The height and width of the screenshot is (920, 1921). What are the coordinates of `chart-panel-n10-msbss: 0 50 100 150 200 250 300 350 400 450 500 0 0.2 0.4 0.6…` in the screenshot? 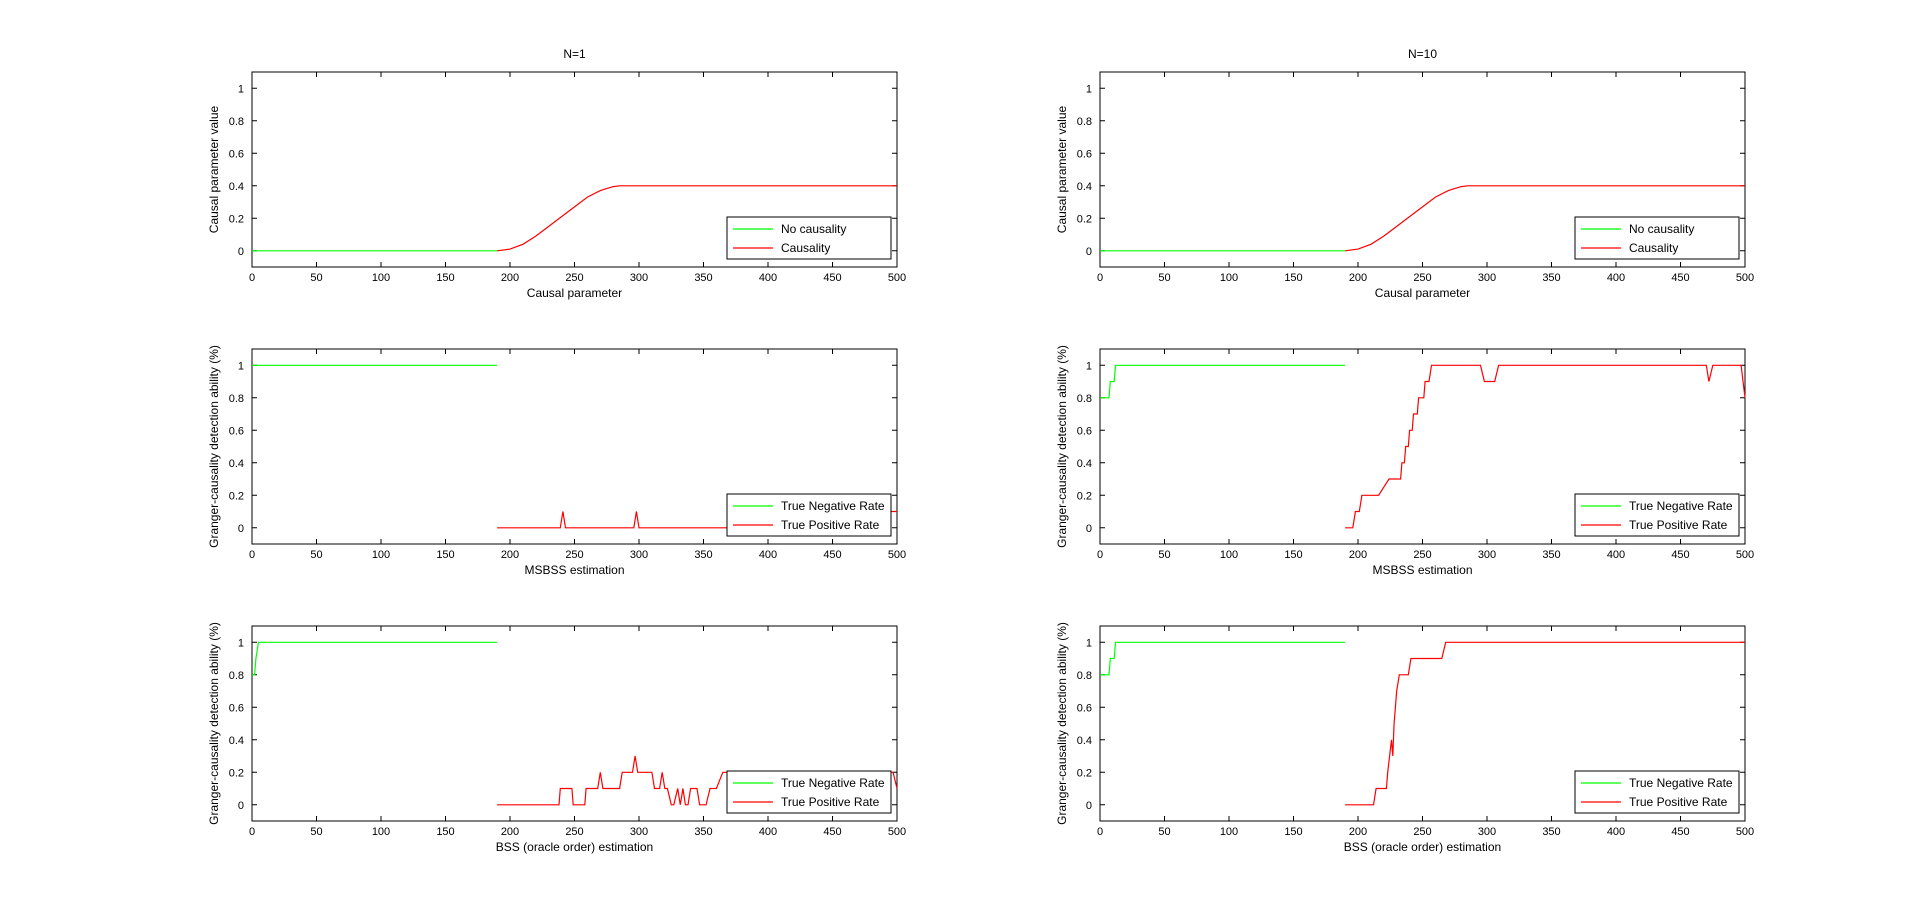 It's located at (1404, 461).